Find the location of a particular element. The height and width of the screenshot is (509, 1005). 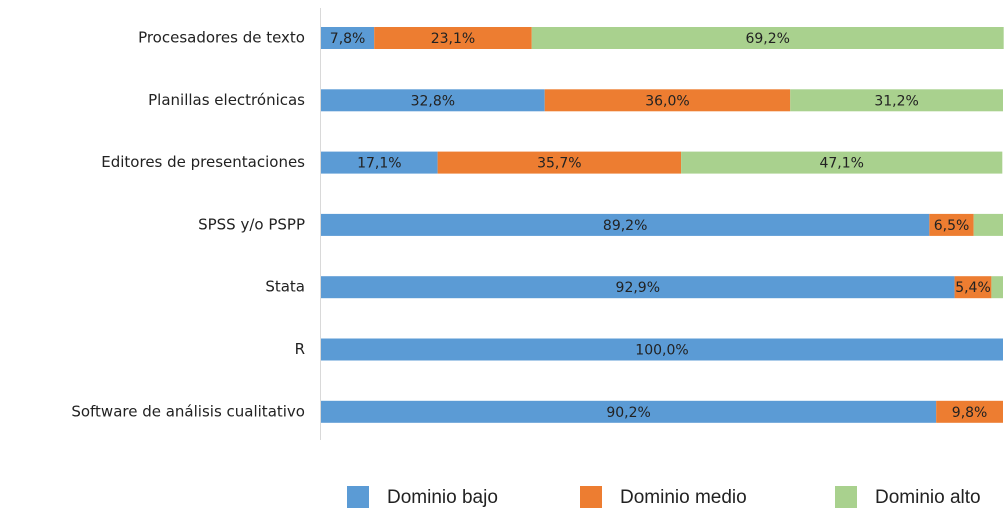

data-label: 9,8% is located at coordinates (970, 413).